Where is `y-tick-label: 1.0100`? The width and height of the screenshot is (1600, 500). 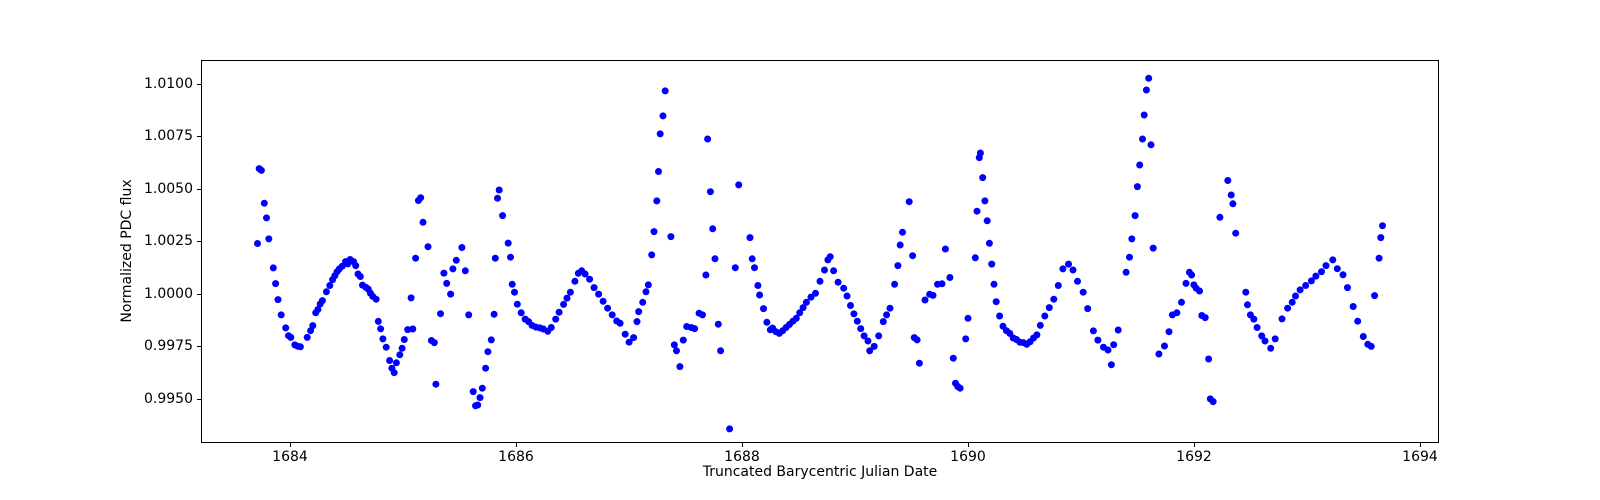
y-tick-label: 1.0100 is located at coordinates (168, 84).